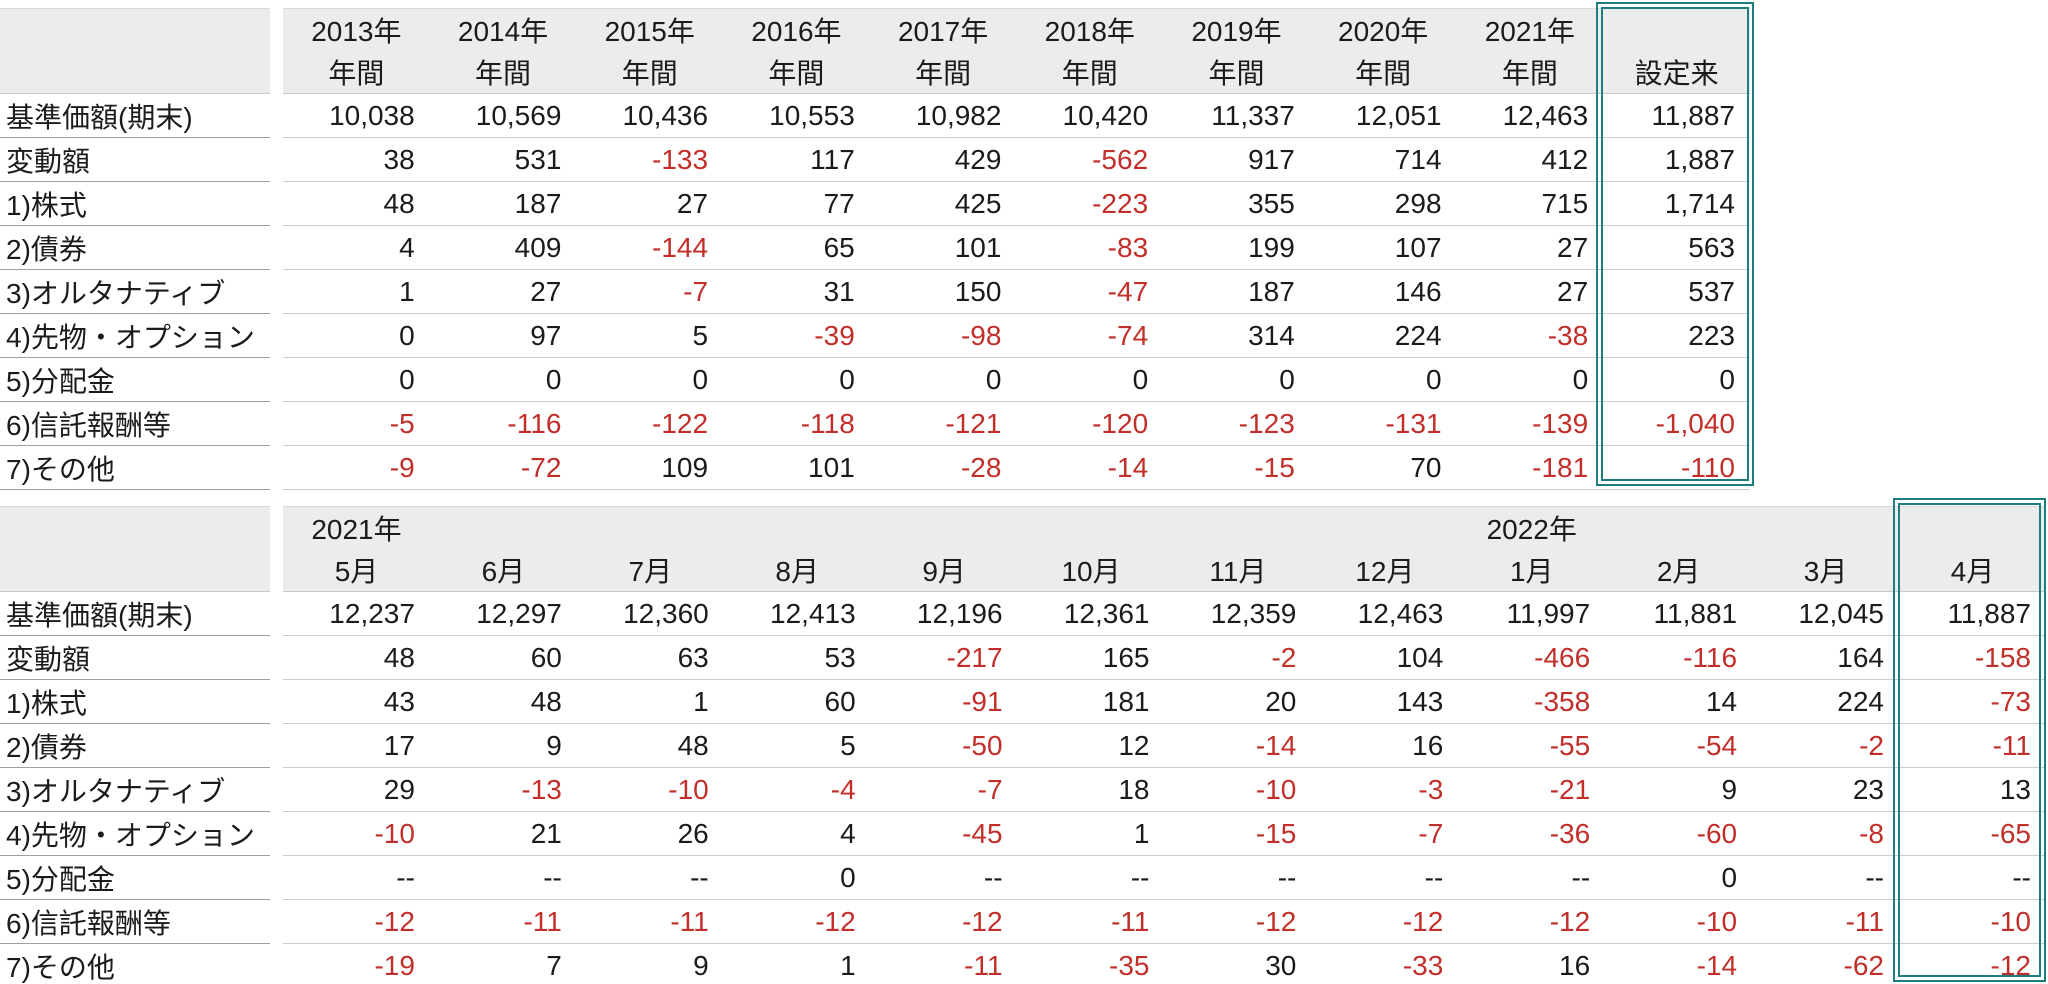  Describe the element at coordinates (797, 789) in the screenshot. I see `value-cell: -4` at that location.